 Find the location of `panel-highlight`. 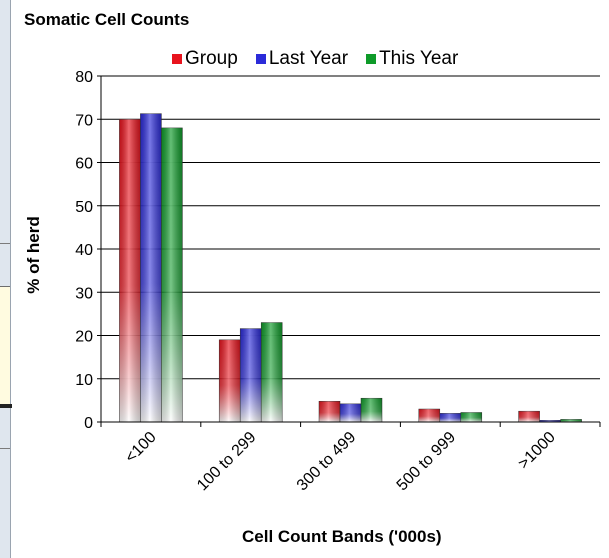

panel-highlight is located at coordinates (5, 346).